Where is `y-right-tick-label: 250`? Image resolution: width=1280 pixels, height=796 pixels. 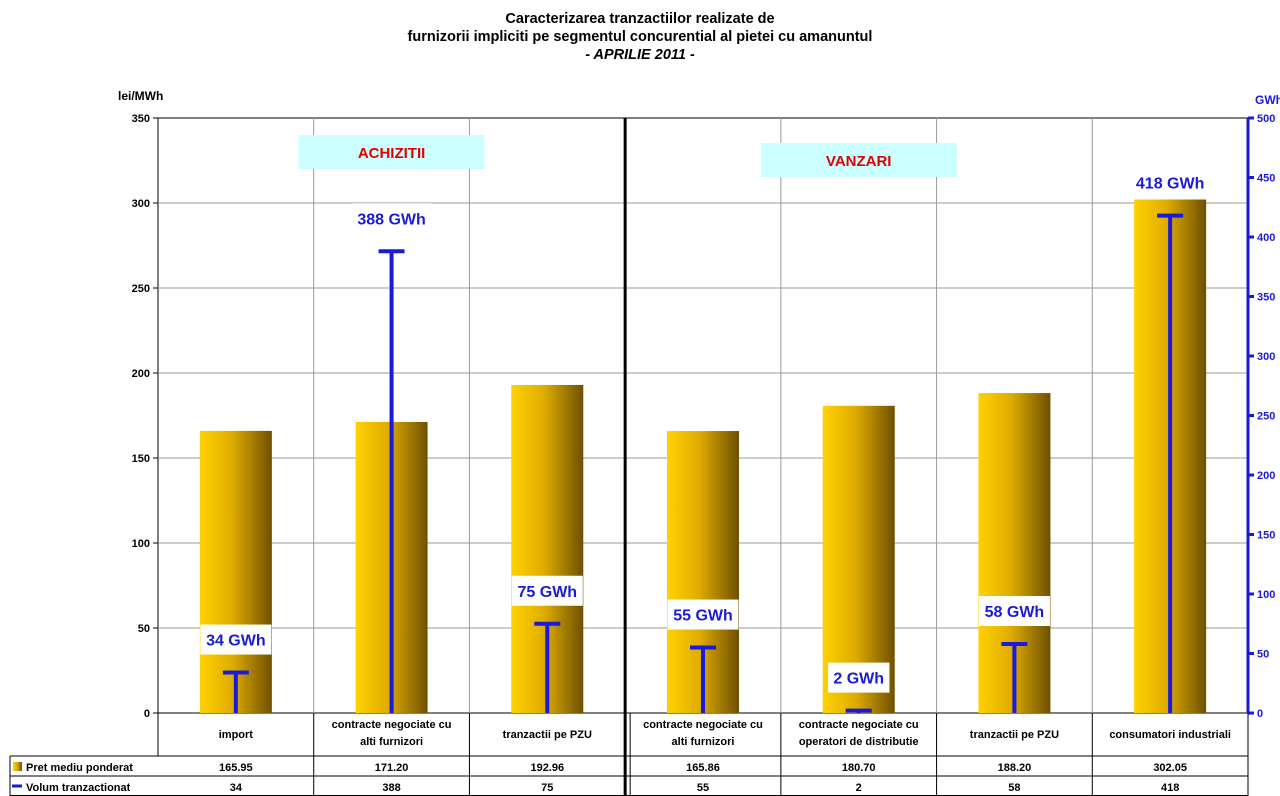 y-right-tick-label: 250 is located at coordinates (1266, 417).